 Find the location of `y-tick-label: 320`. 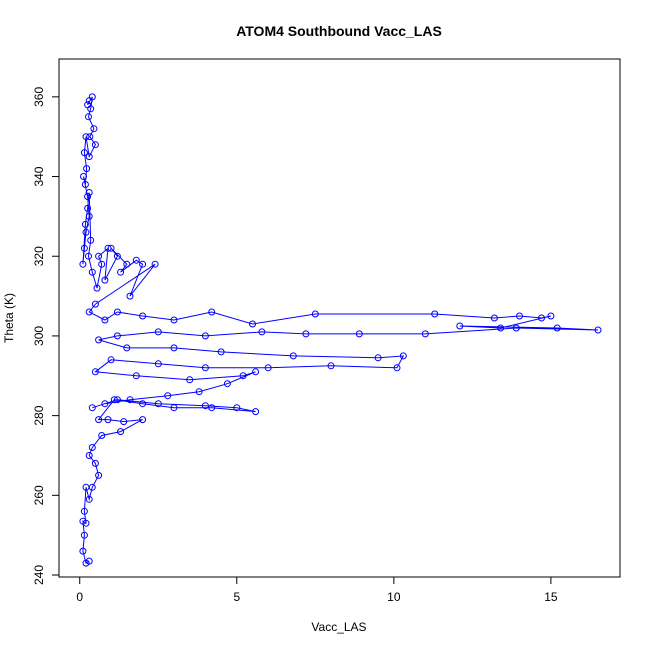

y-tick-label: 320 is located at coordinates (39, 256).